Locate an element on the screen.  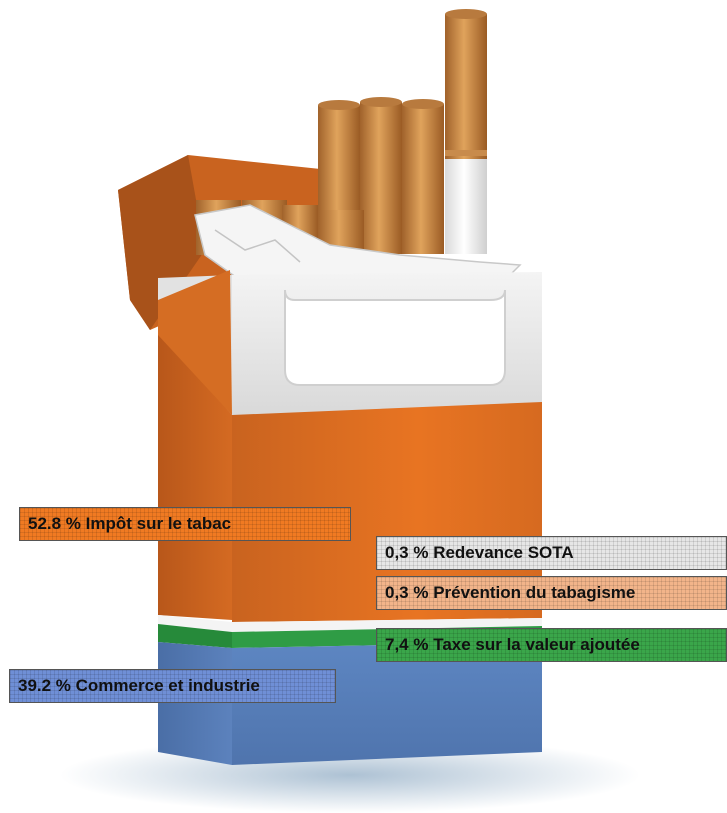
label-impot-tabac: 52.8 % Impôt sur le tabac is located at coordinates (185, 524).